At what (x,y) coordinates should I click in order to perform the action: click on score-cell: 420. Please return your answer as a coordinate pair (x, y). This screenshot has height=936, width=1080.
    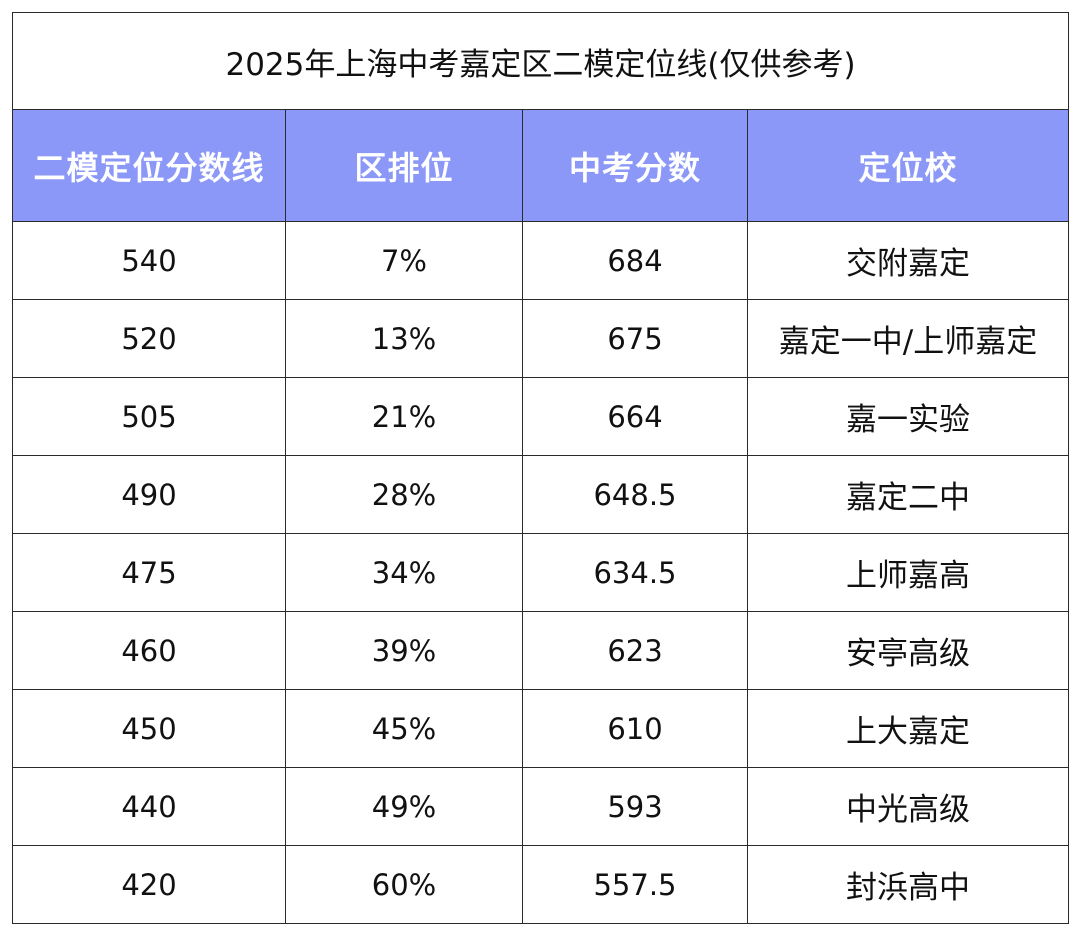
    Looking at the image, I should click on (149, 884).